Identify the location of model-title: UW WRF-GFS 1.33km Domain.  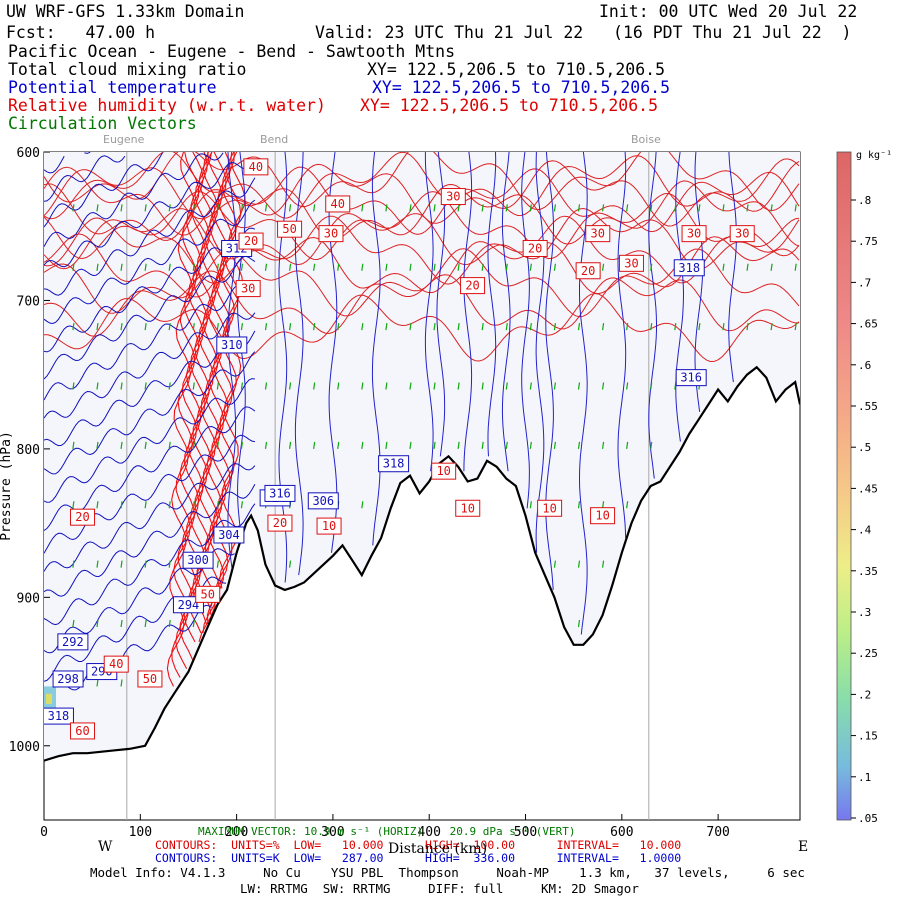
(125, 11).